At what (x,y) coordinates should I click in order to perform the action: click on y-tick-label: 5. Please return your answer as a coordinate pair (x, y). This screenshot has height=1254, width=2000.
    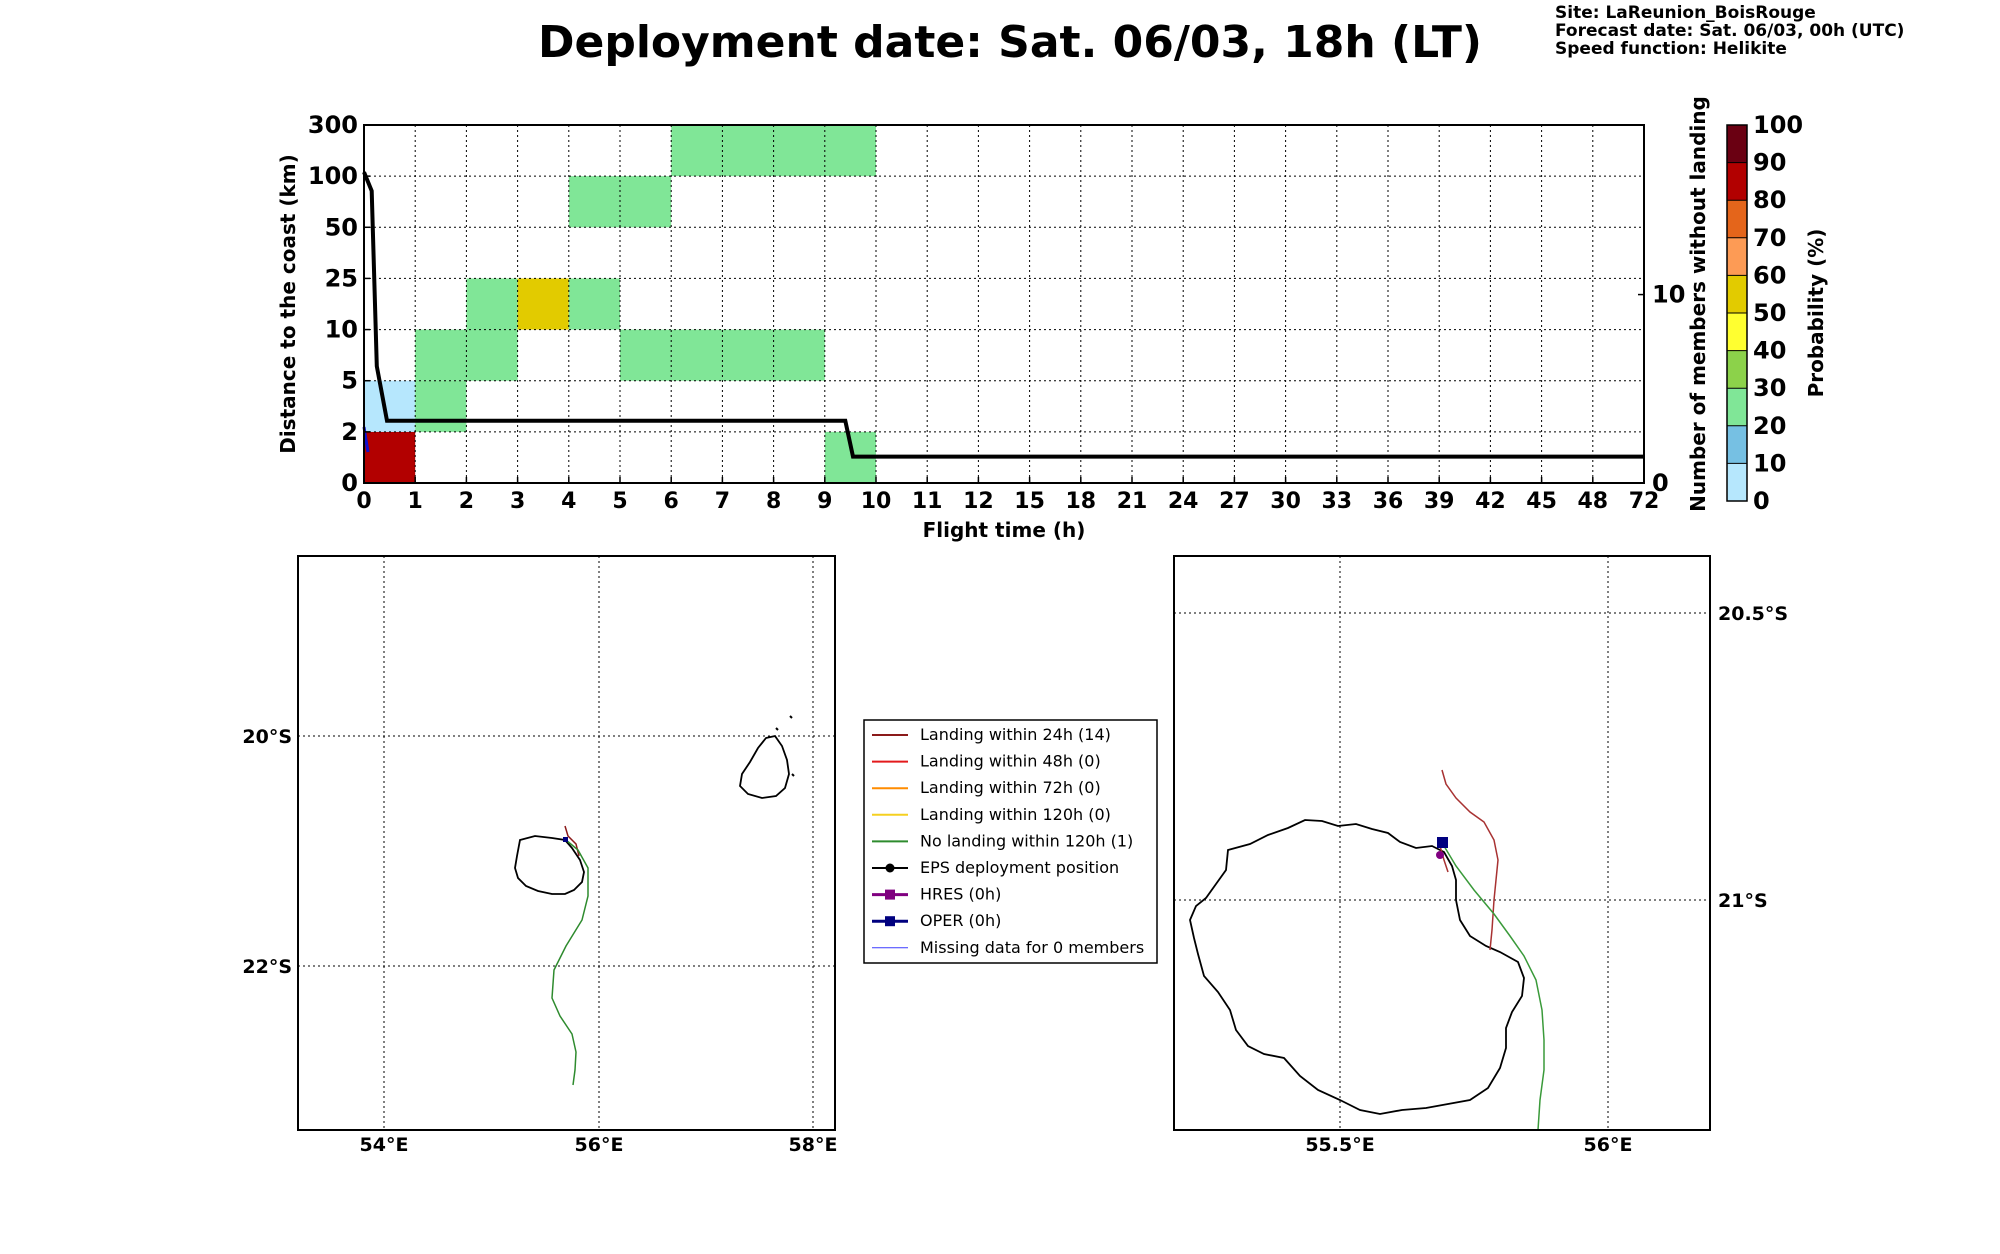
    Looking at the image, I should click on (349, 381).